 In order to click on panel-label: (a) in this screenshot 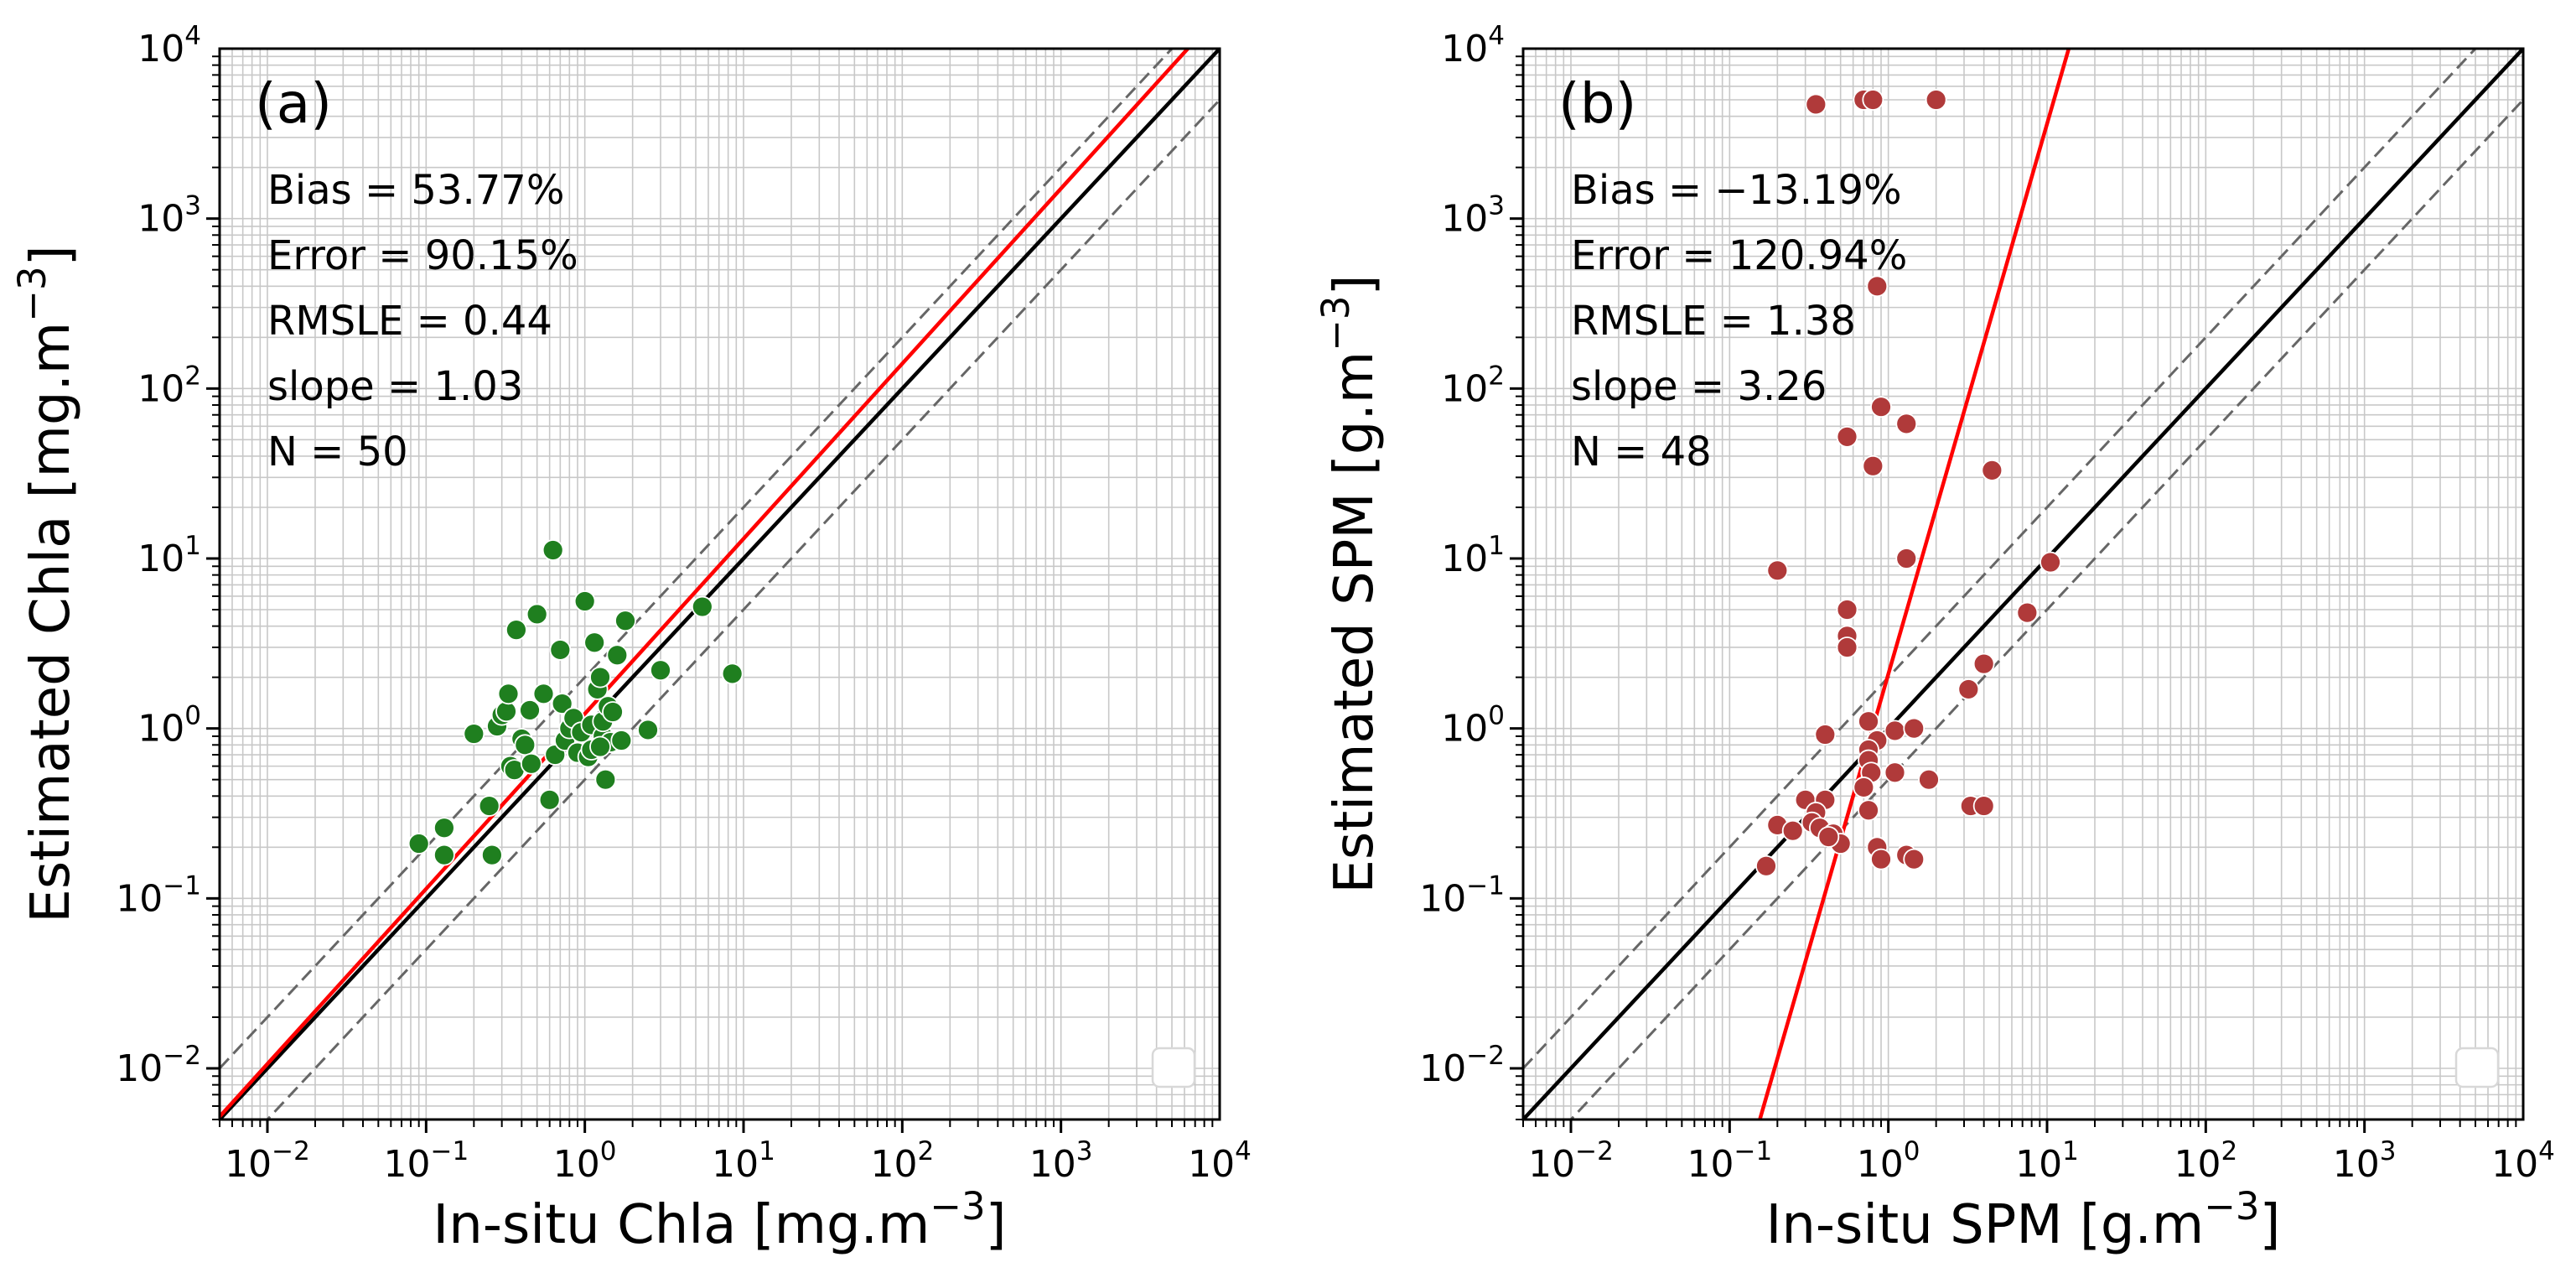, I will do `click(293, 103)`.